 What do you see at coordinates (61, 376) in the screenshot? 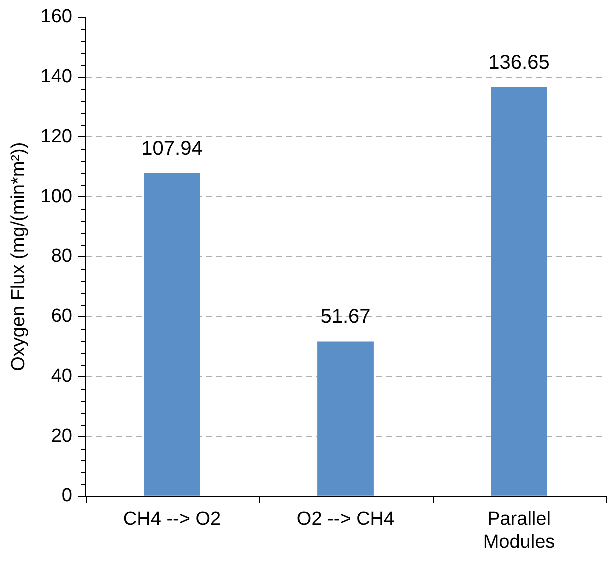
I see `y-tick-label: 40` at bounding box center [61, 376].